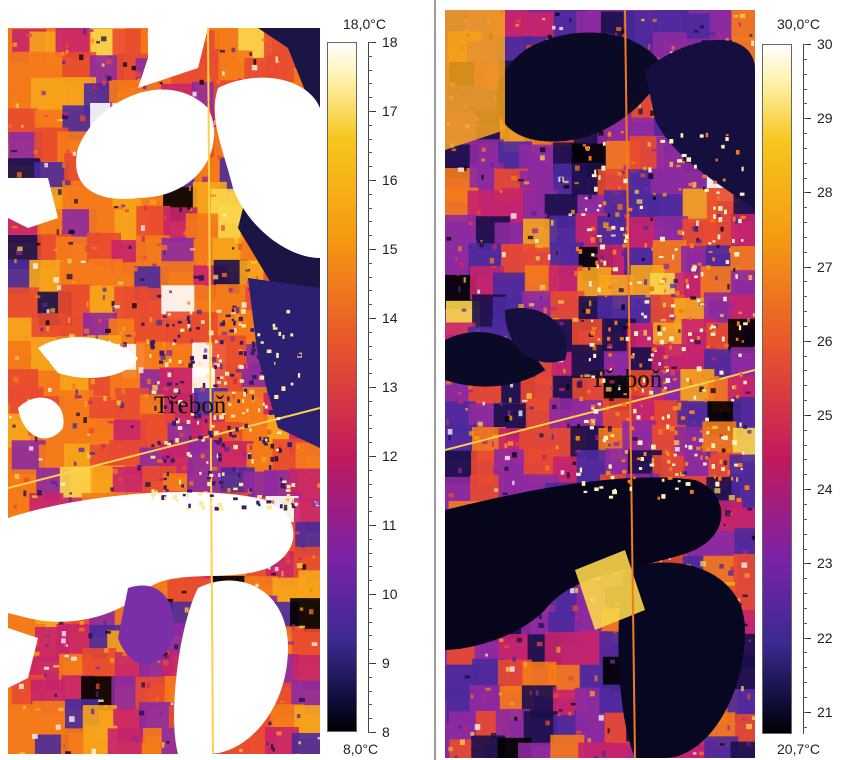 Image resolution: width=843 pixels, height=760 pixels. I want to click on left-scale-min-label: 8,0°C, so click(361, 749).